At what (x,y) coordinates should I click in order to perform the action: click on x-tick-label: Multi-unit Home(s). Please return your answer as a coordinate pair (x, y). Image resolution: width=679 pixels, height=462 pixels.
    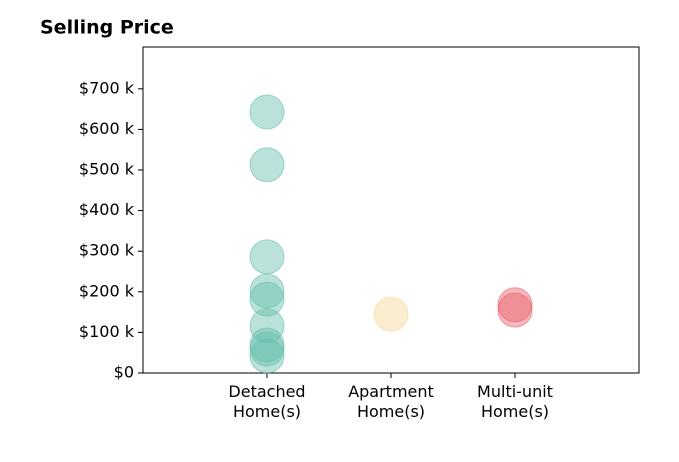
    Looking at the image, I should click on (515, 401).